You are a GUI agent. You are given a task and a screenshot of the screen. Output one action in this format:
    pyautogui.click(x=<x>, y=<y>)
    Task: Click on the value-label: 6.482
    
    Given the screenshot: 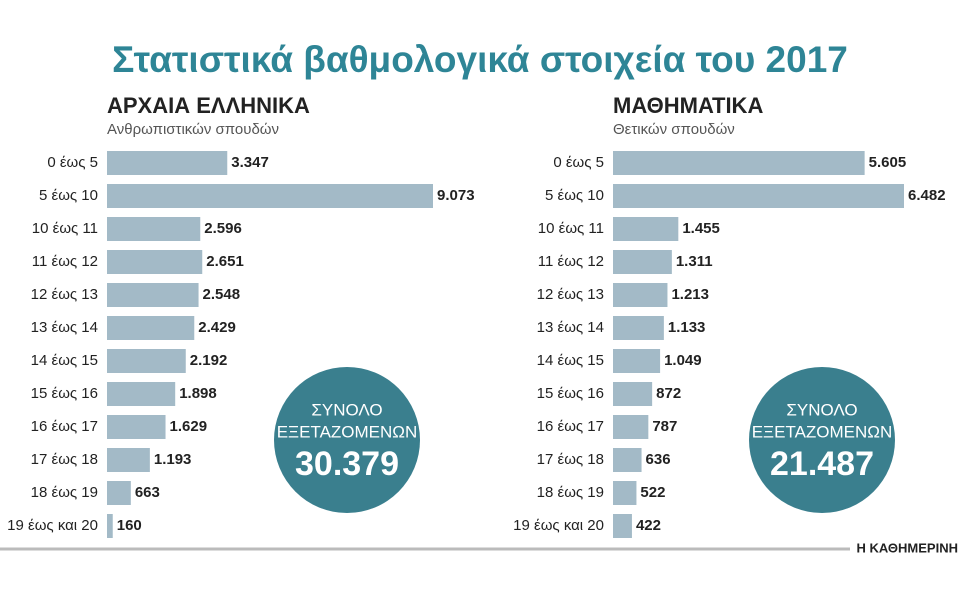 What is the action you would take?
    pyautogui.click(x=927, y=195)
    